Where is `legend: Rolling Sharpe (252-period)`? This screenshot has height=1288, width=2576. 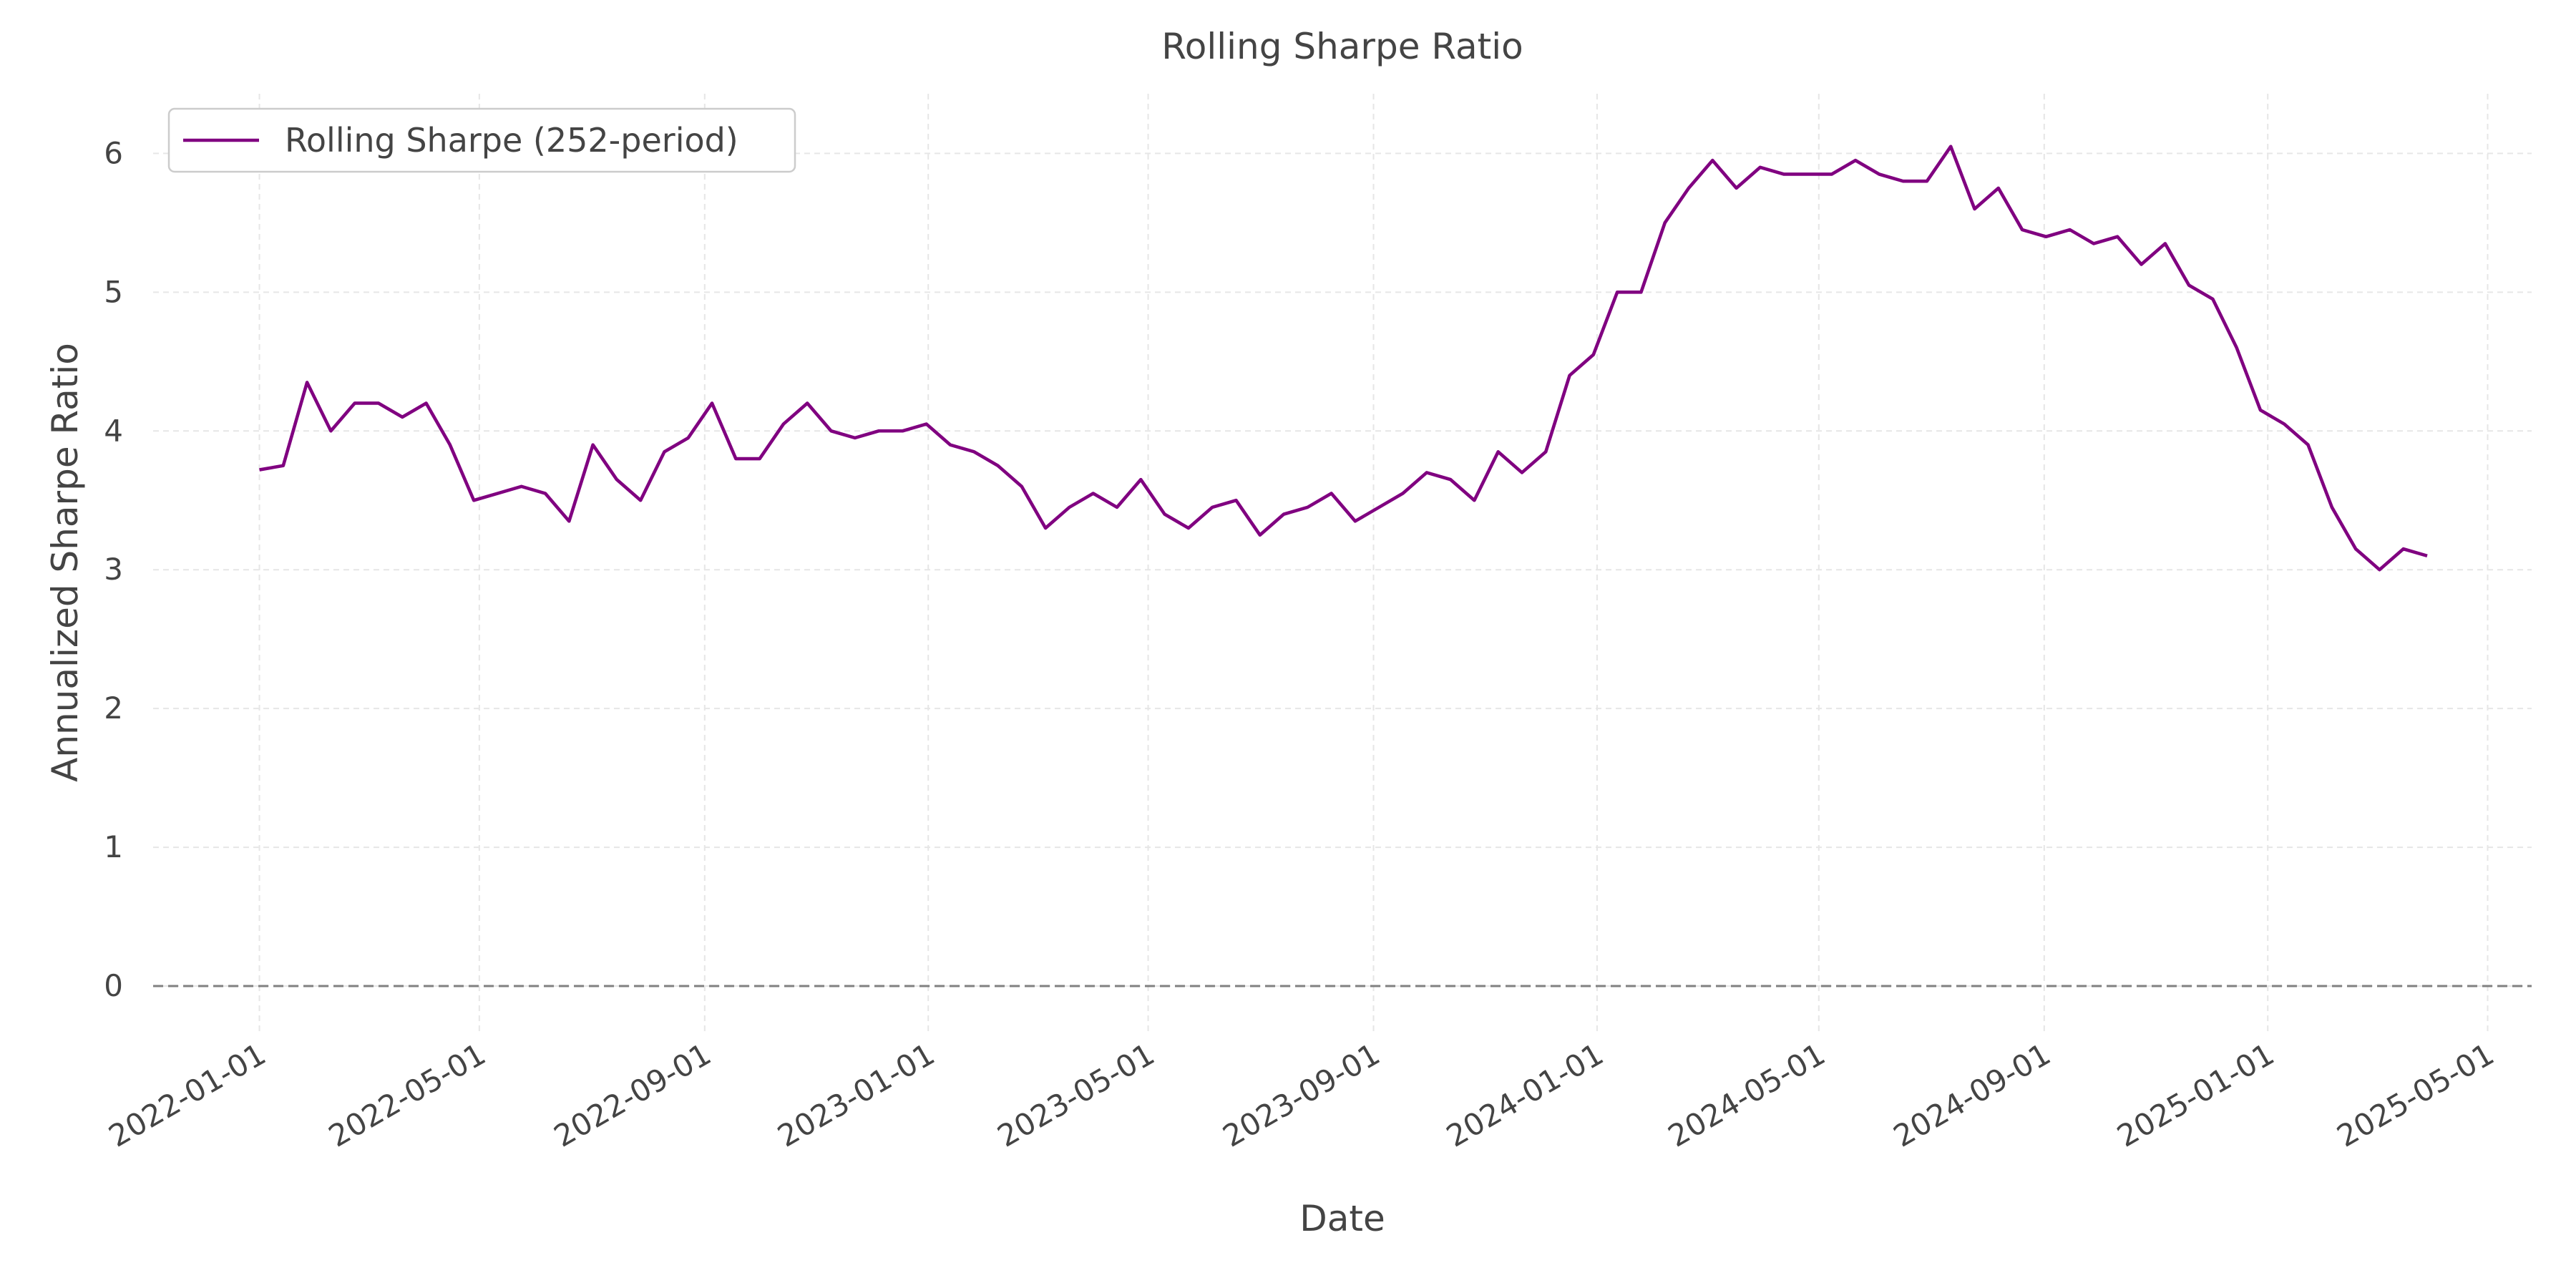
legend: Rolling Sharpe (252-period) is located at coordinates (481, 140).